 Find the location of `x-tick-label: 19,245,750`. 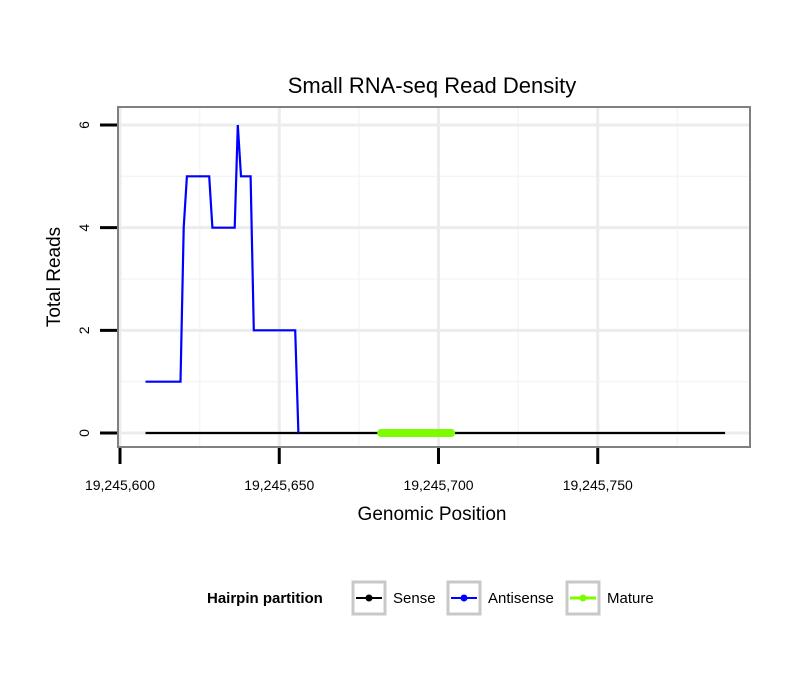

x-tick-label: 19,245,750 is located at coordinates (598, 485).